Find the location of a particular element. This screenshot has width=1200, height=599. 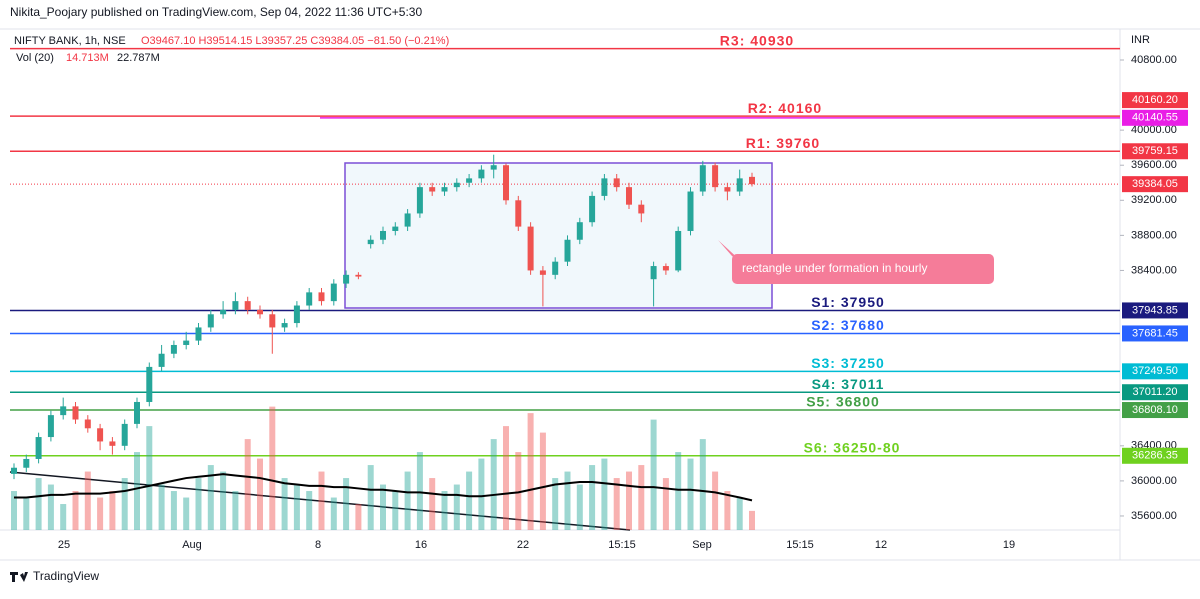

vol-ma-value: 22.787M is located at coordinates (138, 58).